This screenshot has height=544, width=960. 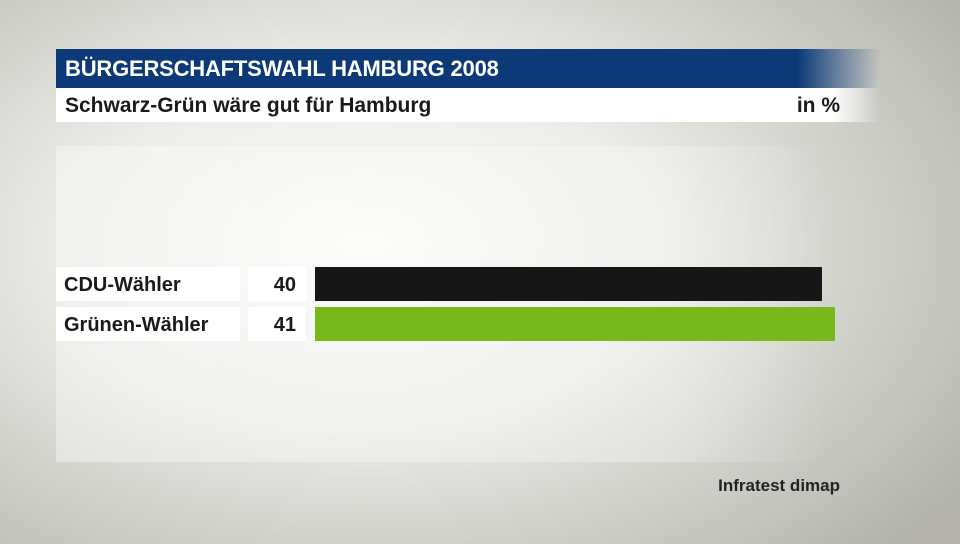 I want to click on category-label-box: Grünen-Wähler, so click(x=148, y=324).